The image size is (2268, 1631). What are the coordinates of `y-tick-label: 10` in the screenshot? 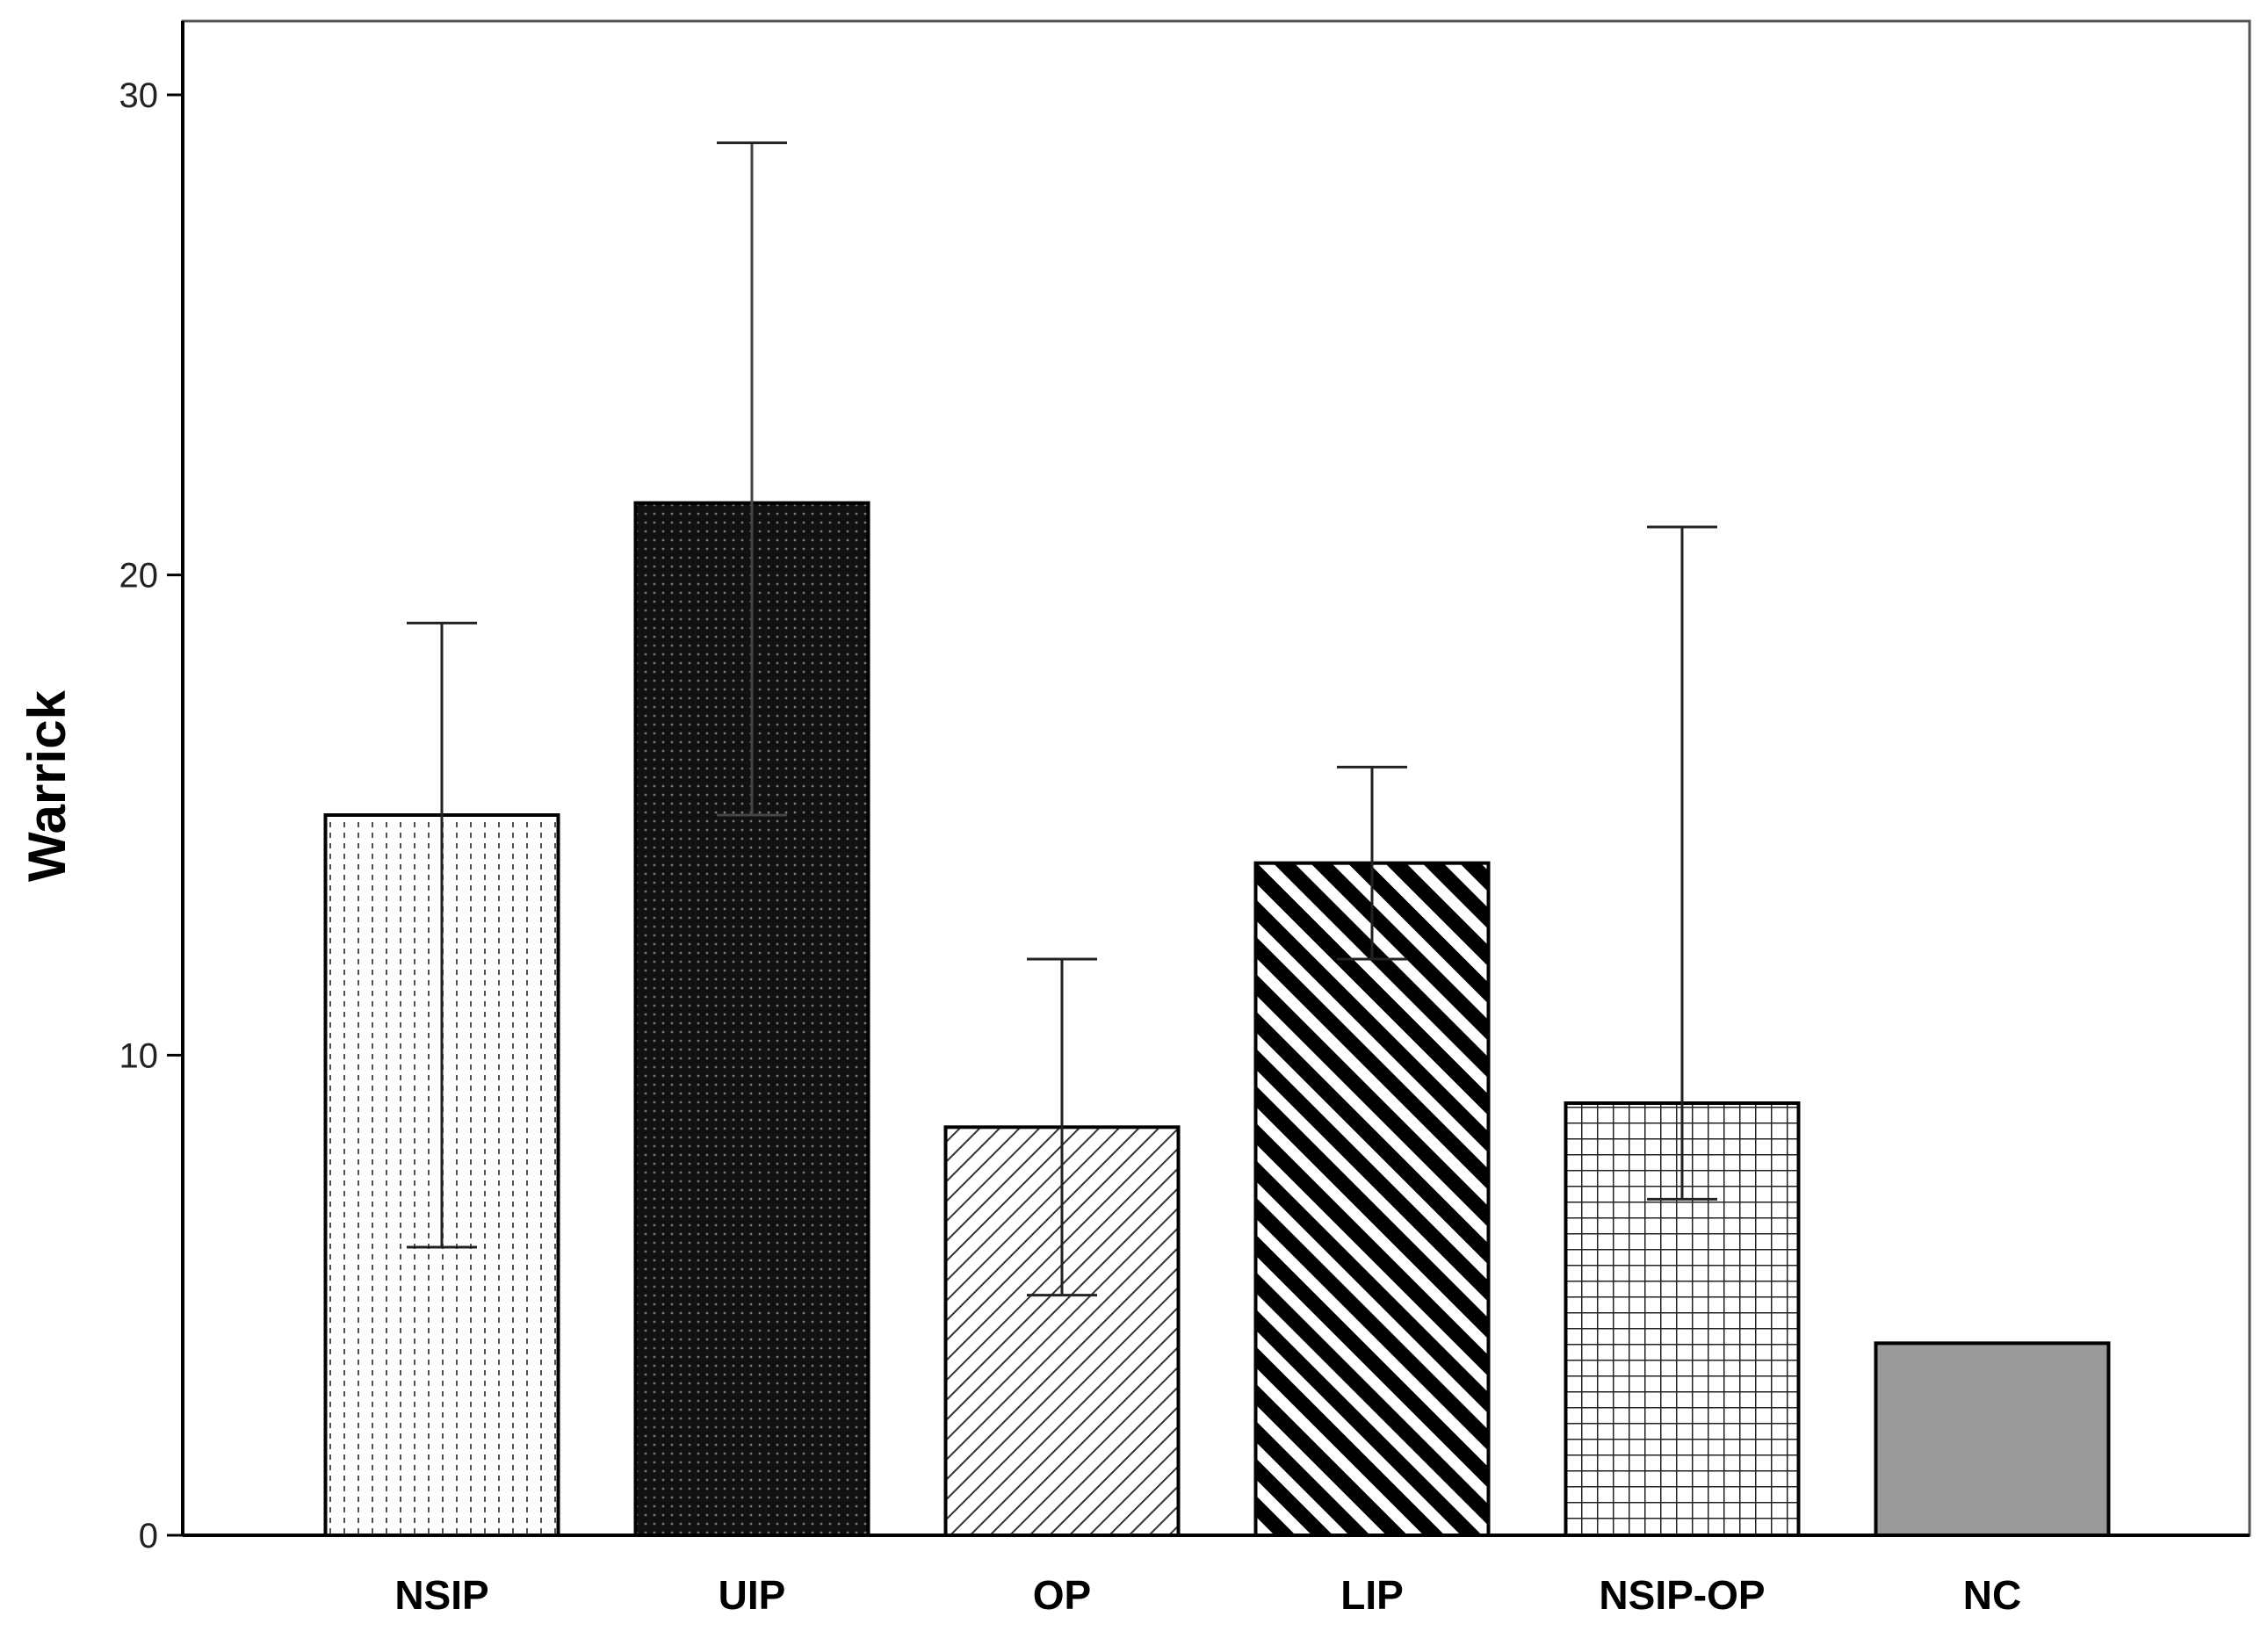 It's located at (139, 1056).